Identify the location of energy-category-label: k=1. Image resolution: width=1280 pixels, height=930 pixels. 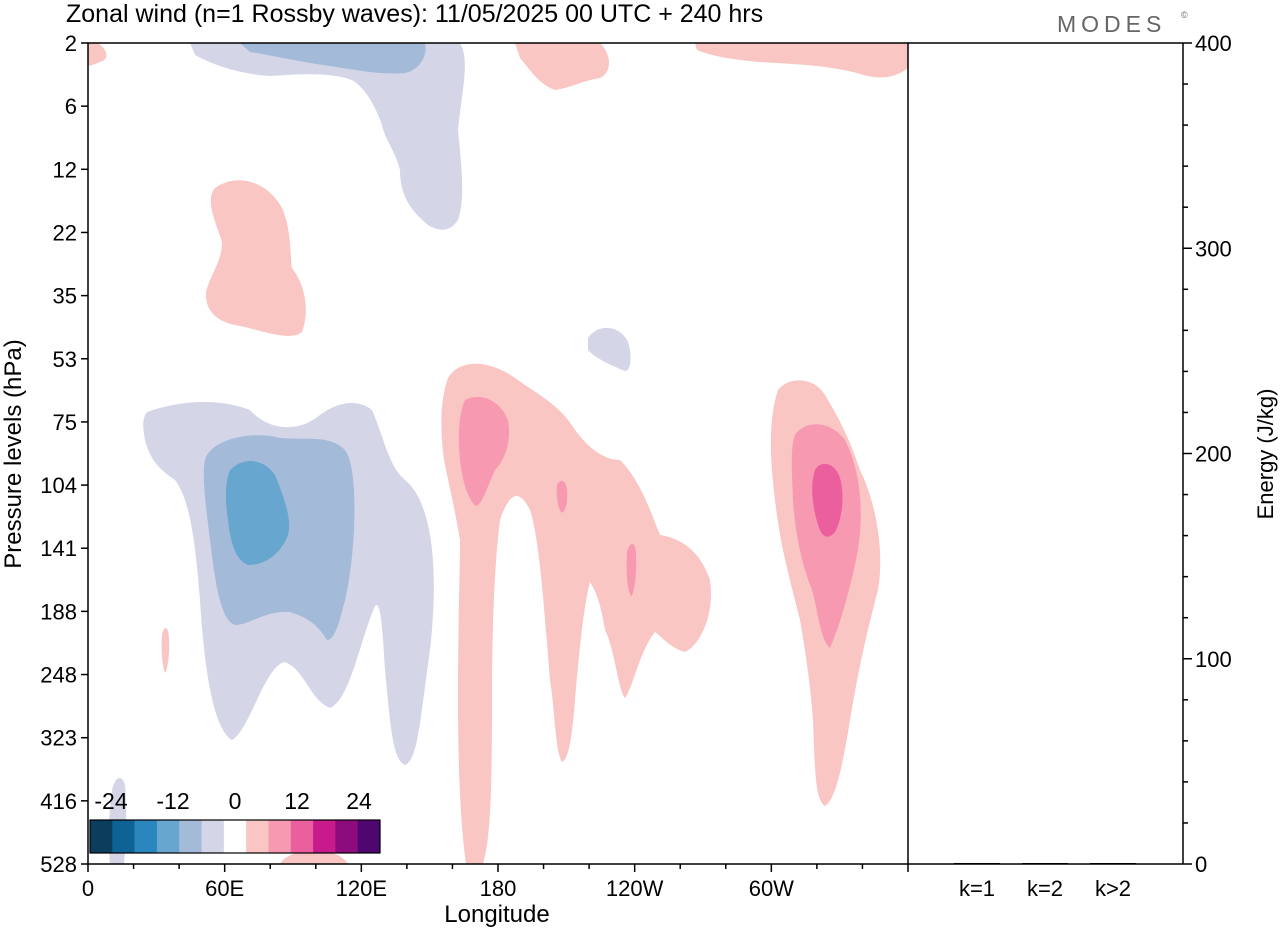
(977, 888).